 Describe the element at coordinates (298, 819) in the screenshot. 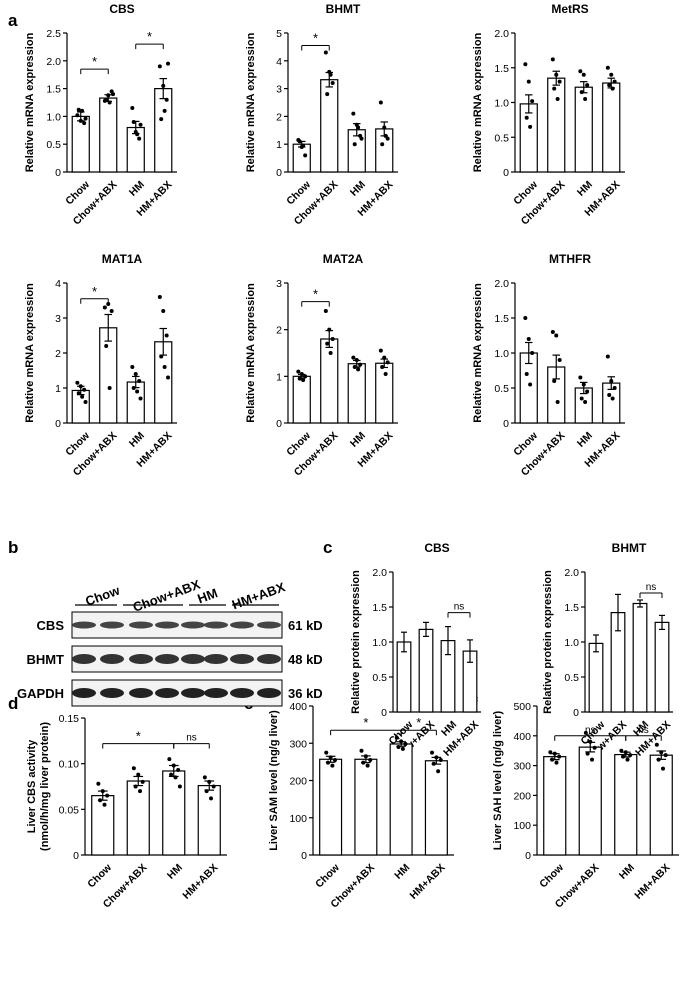

I see `y-tick-label: 100` at that location.